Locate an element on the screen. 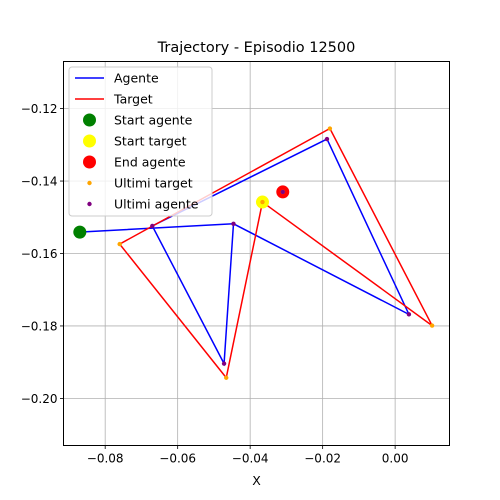 The height and width of the screenshot is (500, 500). legend-swatch-start-agente is located at coordinates (89, 120).